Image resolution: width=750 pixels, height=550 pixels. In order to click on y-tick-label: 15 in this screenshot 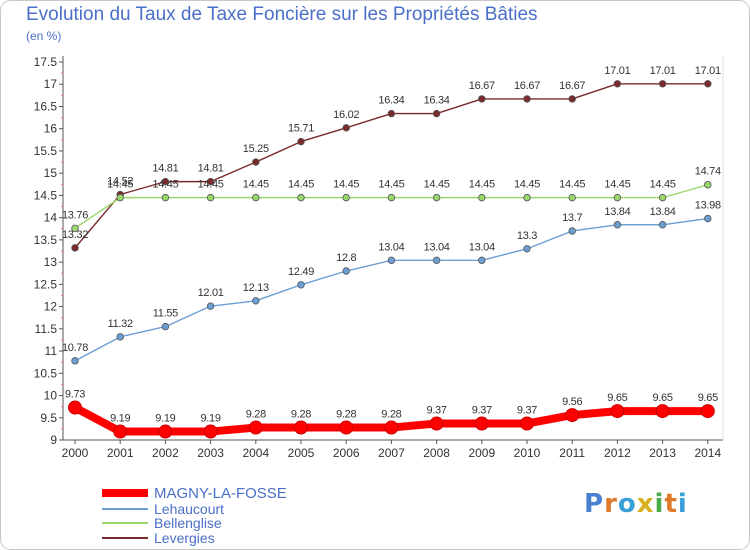, I will do `click(51, 173)`.